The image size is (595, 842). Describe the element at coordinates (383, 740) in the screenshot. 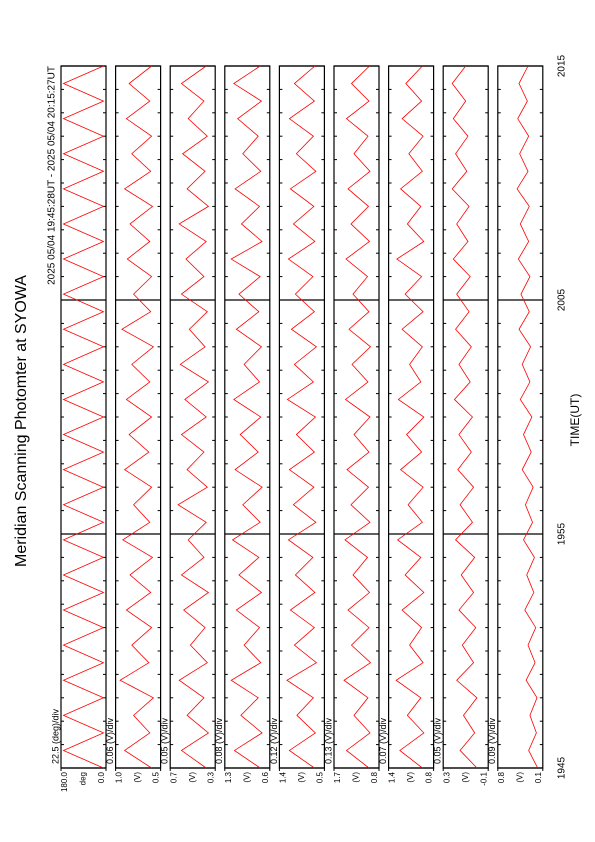

I see `scale-label: 0.07 (V)/div` at that location.